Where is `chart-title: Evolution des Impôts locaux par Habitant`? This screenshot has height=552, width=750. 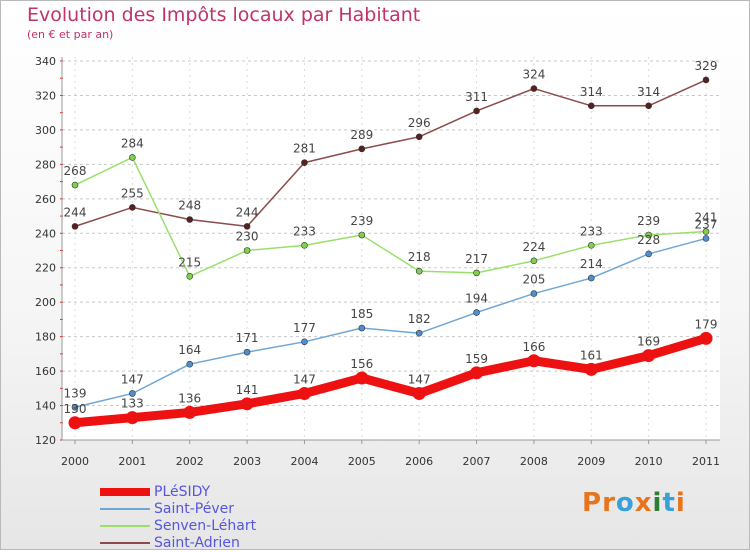 chart-title: Evolution des Impôts locaux par Habitant is located at coordinates (224, 15).